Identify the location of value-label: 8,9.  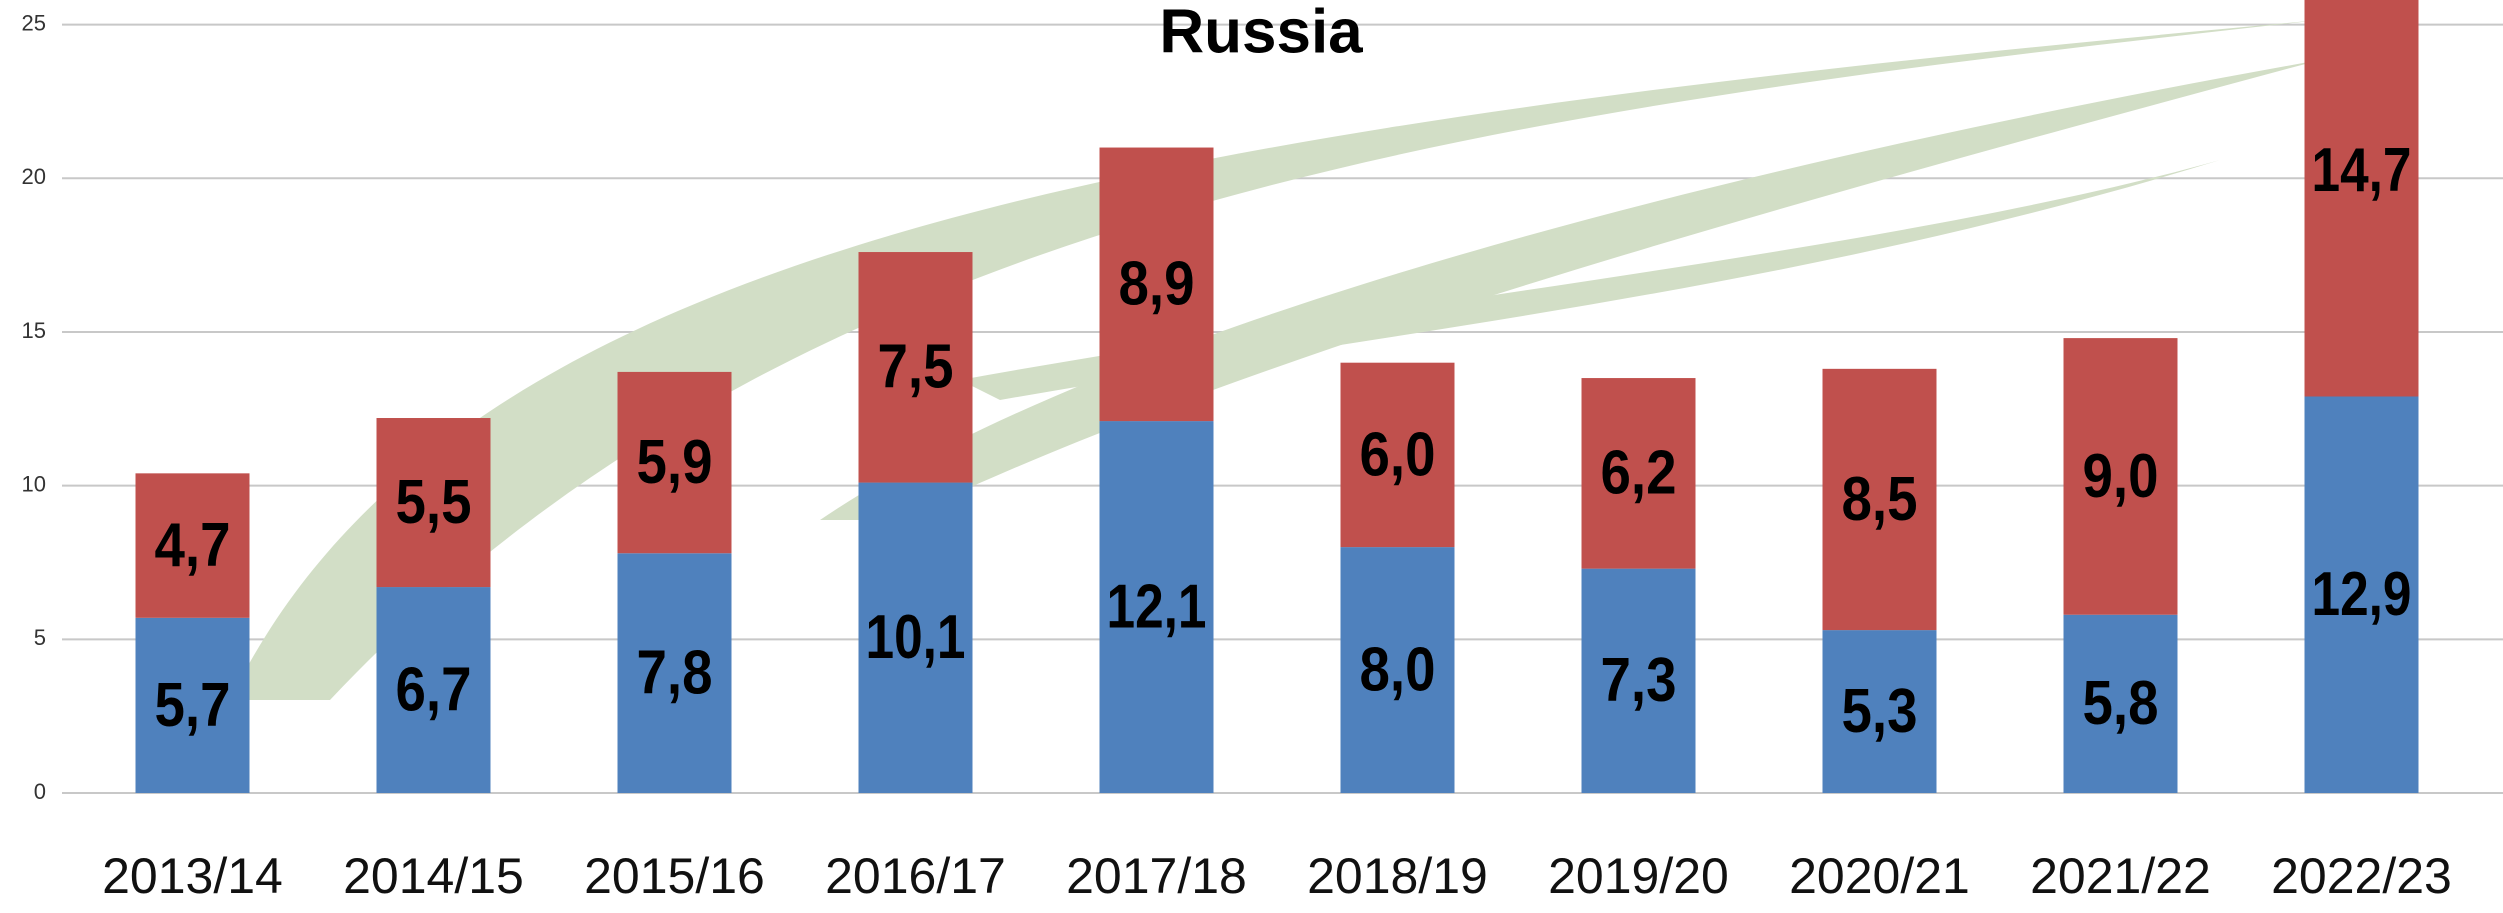
(1157, 284).